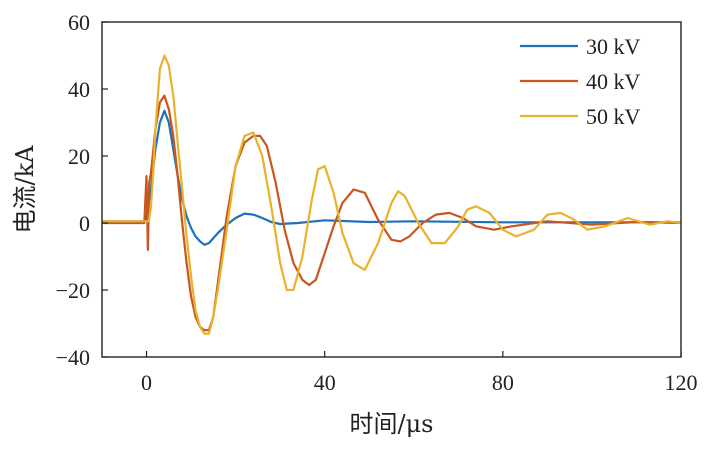  What do you see at coordinates (79, 156) in the screenshot?
I see `y-tick-label: 20` at bounding box center [79, 156].